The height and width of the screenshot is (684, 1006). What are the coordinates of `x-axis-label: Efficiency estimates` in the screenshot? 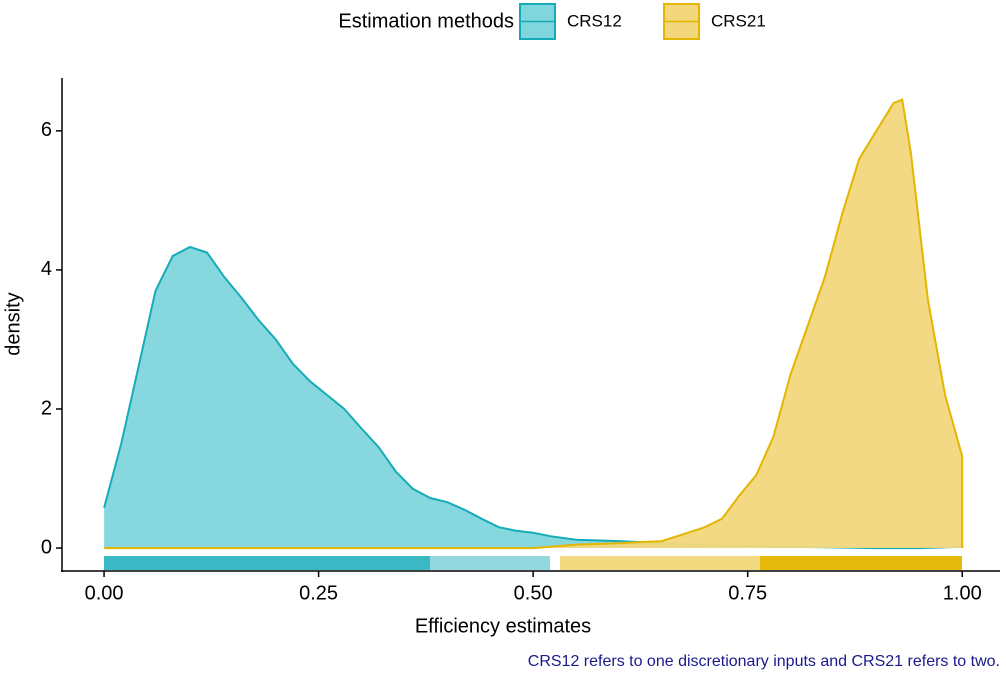 It's located at (503, 626).